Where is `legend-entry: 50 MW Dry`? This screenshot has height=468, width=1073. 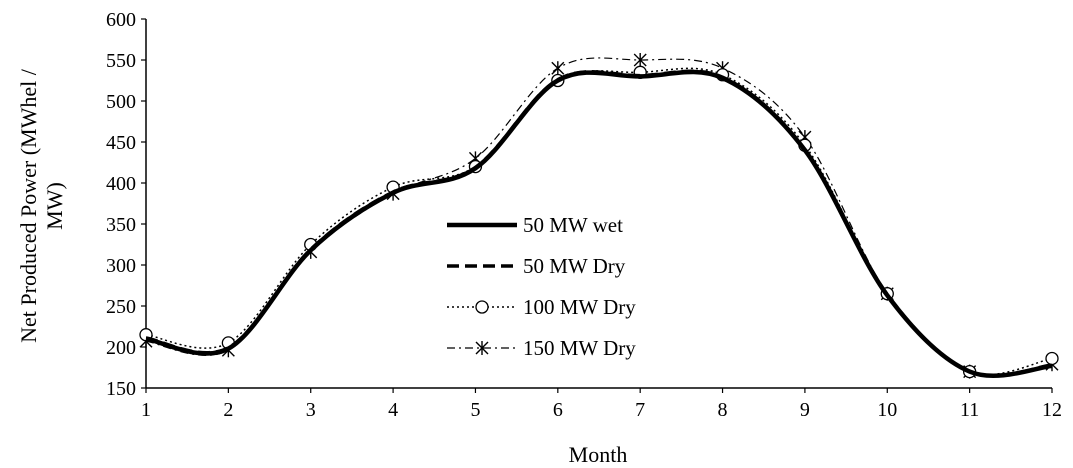
legend-entry: 50 MW Dry is located at coordinates (536, 266).